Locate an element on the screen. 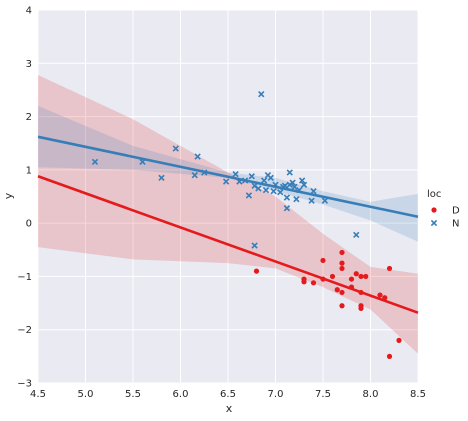 This screenshot has width=468, height=421. legend-label-N: N is located at coordinates (455, 224).